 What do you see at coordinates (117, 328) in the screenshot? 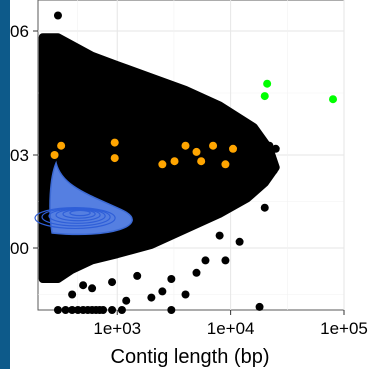
I see `x-tick-label: 1e+03` at bounding box center [117, 328].